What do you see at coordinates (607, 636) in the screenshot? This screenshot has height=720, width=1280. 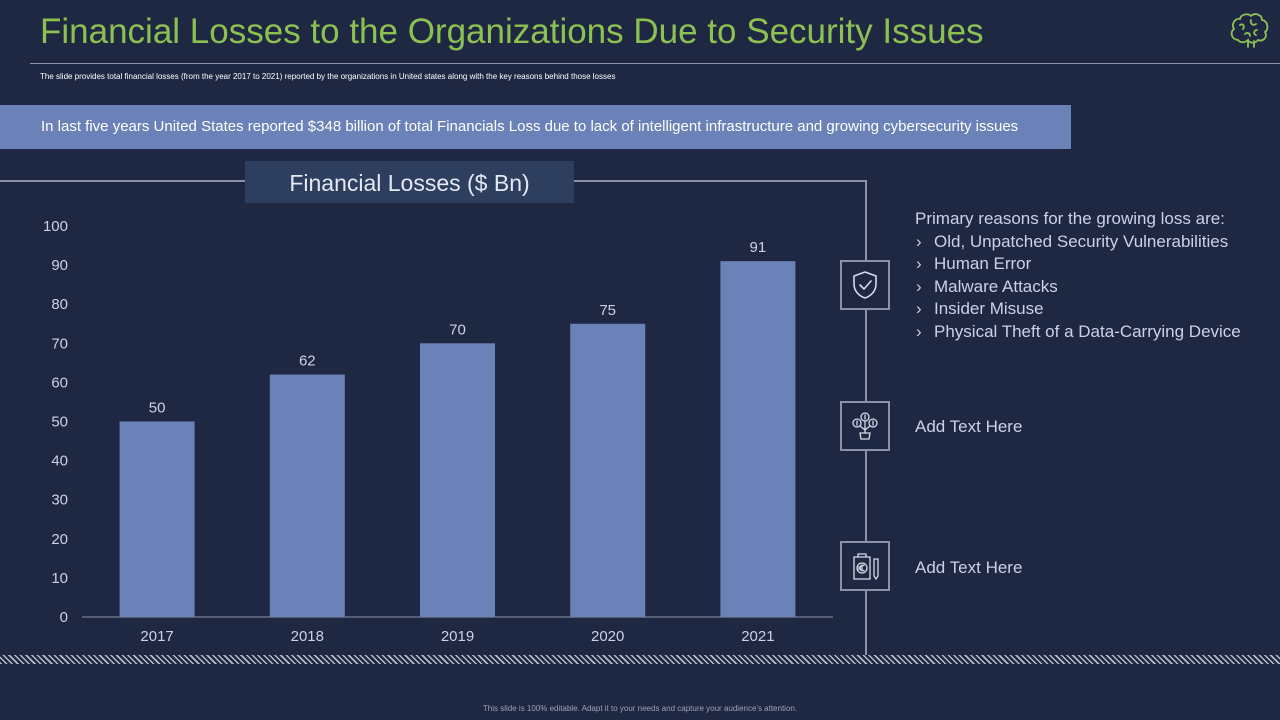 I see `x-tick-label: 2020` at bounding box center [607, 636].